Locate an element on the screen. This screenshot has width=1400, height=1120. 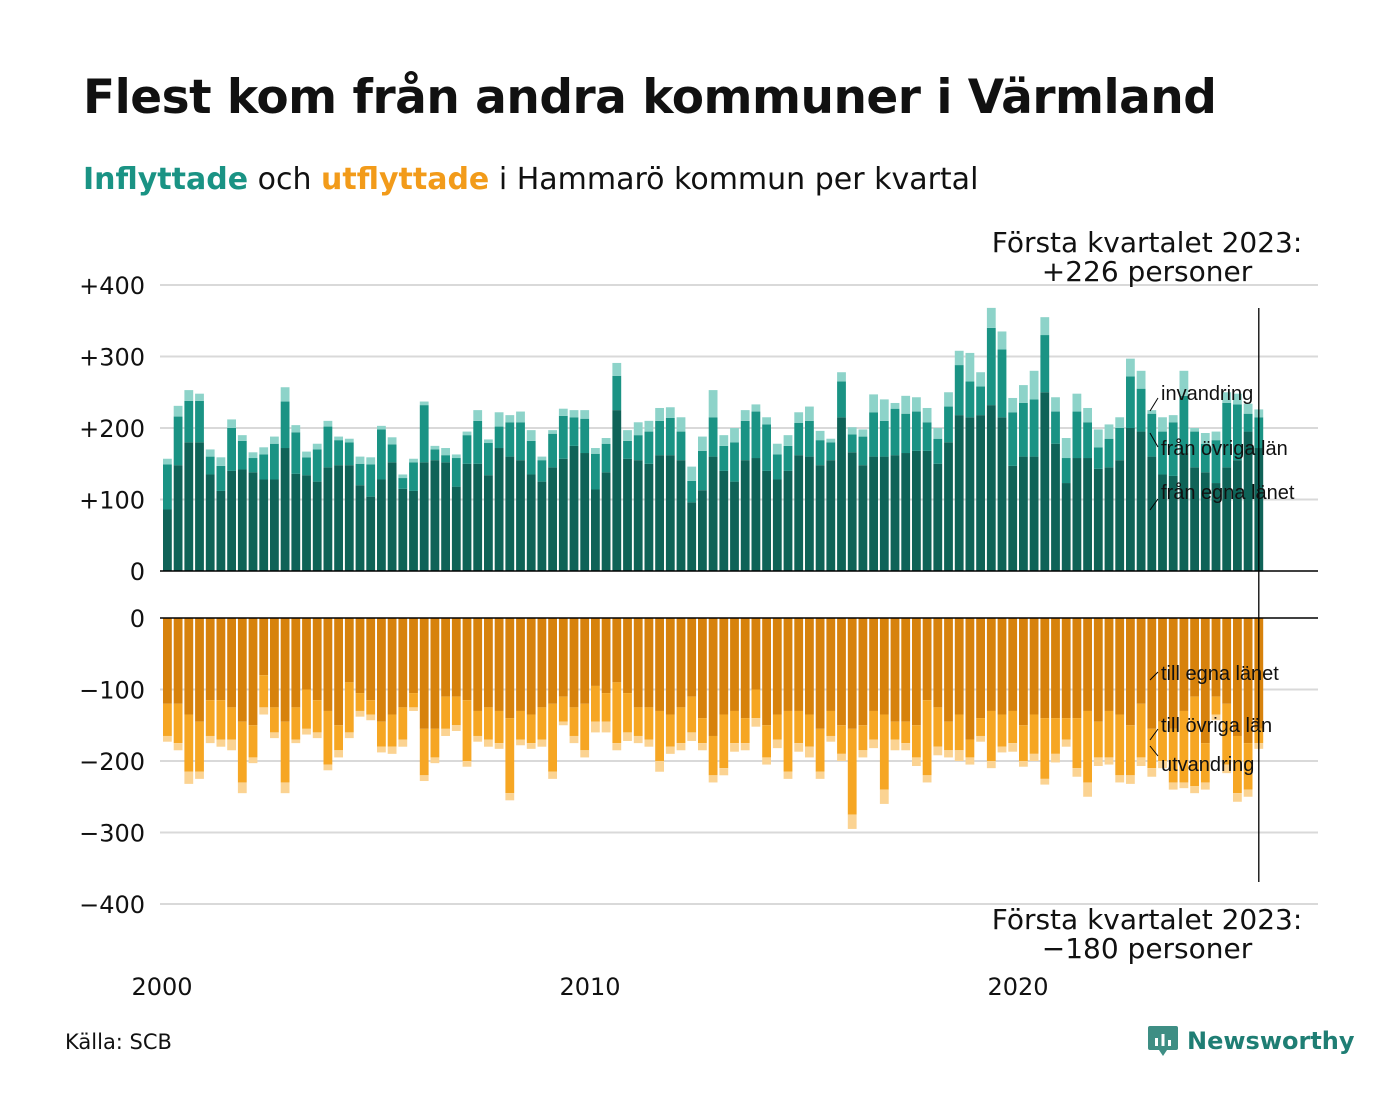
brand-logo: Newsworthy is located at coordinates (1251, 1041).